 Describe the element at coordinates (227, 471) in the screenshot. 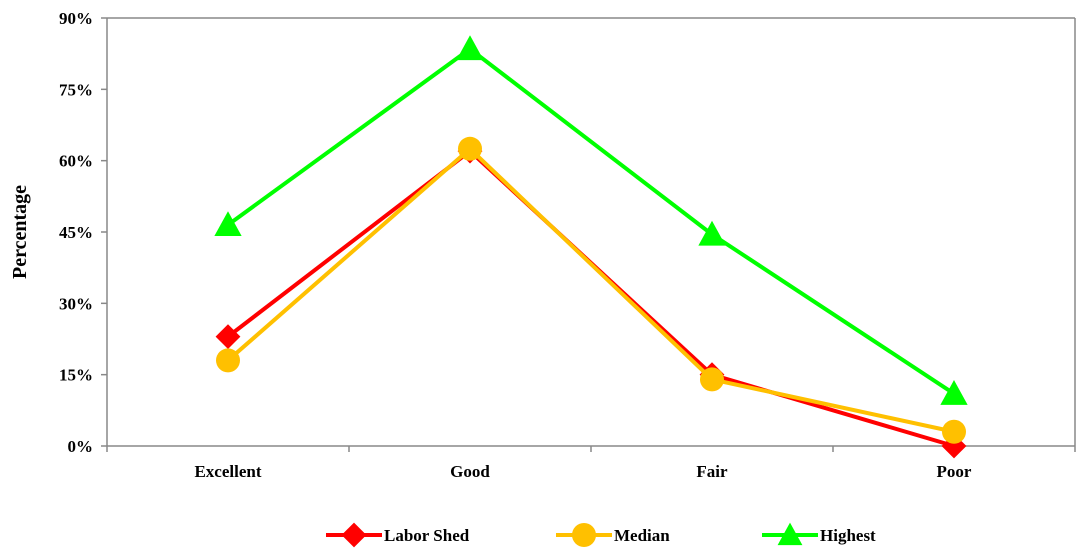

I see `x-tick-label: Excellent` at that location.